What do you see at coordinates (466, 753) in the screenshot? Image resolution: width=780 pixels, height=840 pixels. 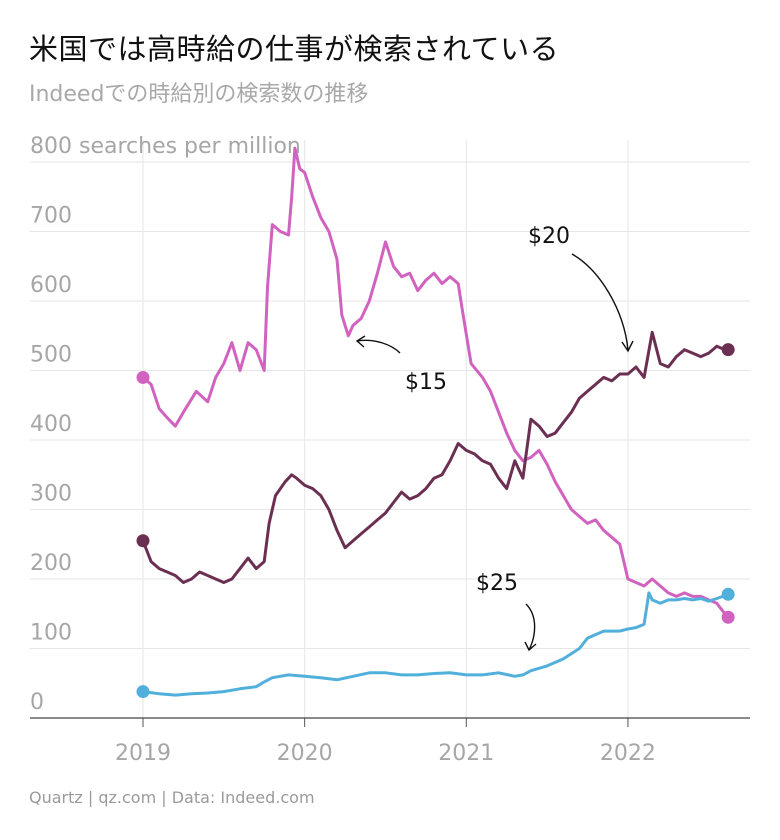 I see `x-tick-label: 2021` at bounding box center [466, 753].